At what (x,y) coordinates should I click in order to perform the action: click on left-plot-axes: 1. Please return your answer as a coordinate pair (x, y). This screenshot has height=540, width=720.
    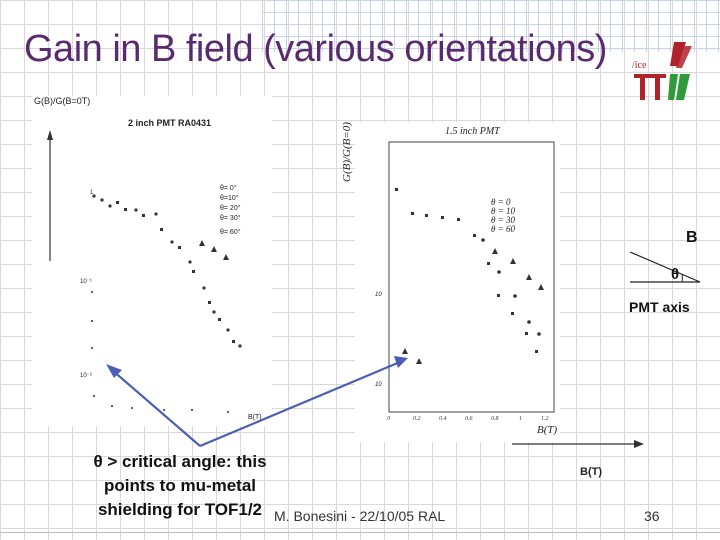
    Looking at the image, I should click on (144, 271).